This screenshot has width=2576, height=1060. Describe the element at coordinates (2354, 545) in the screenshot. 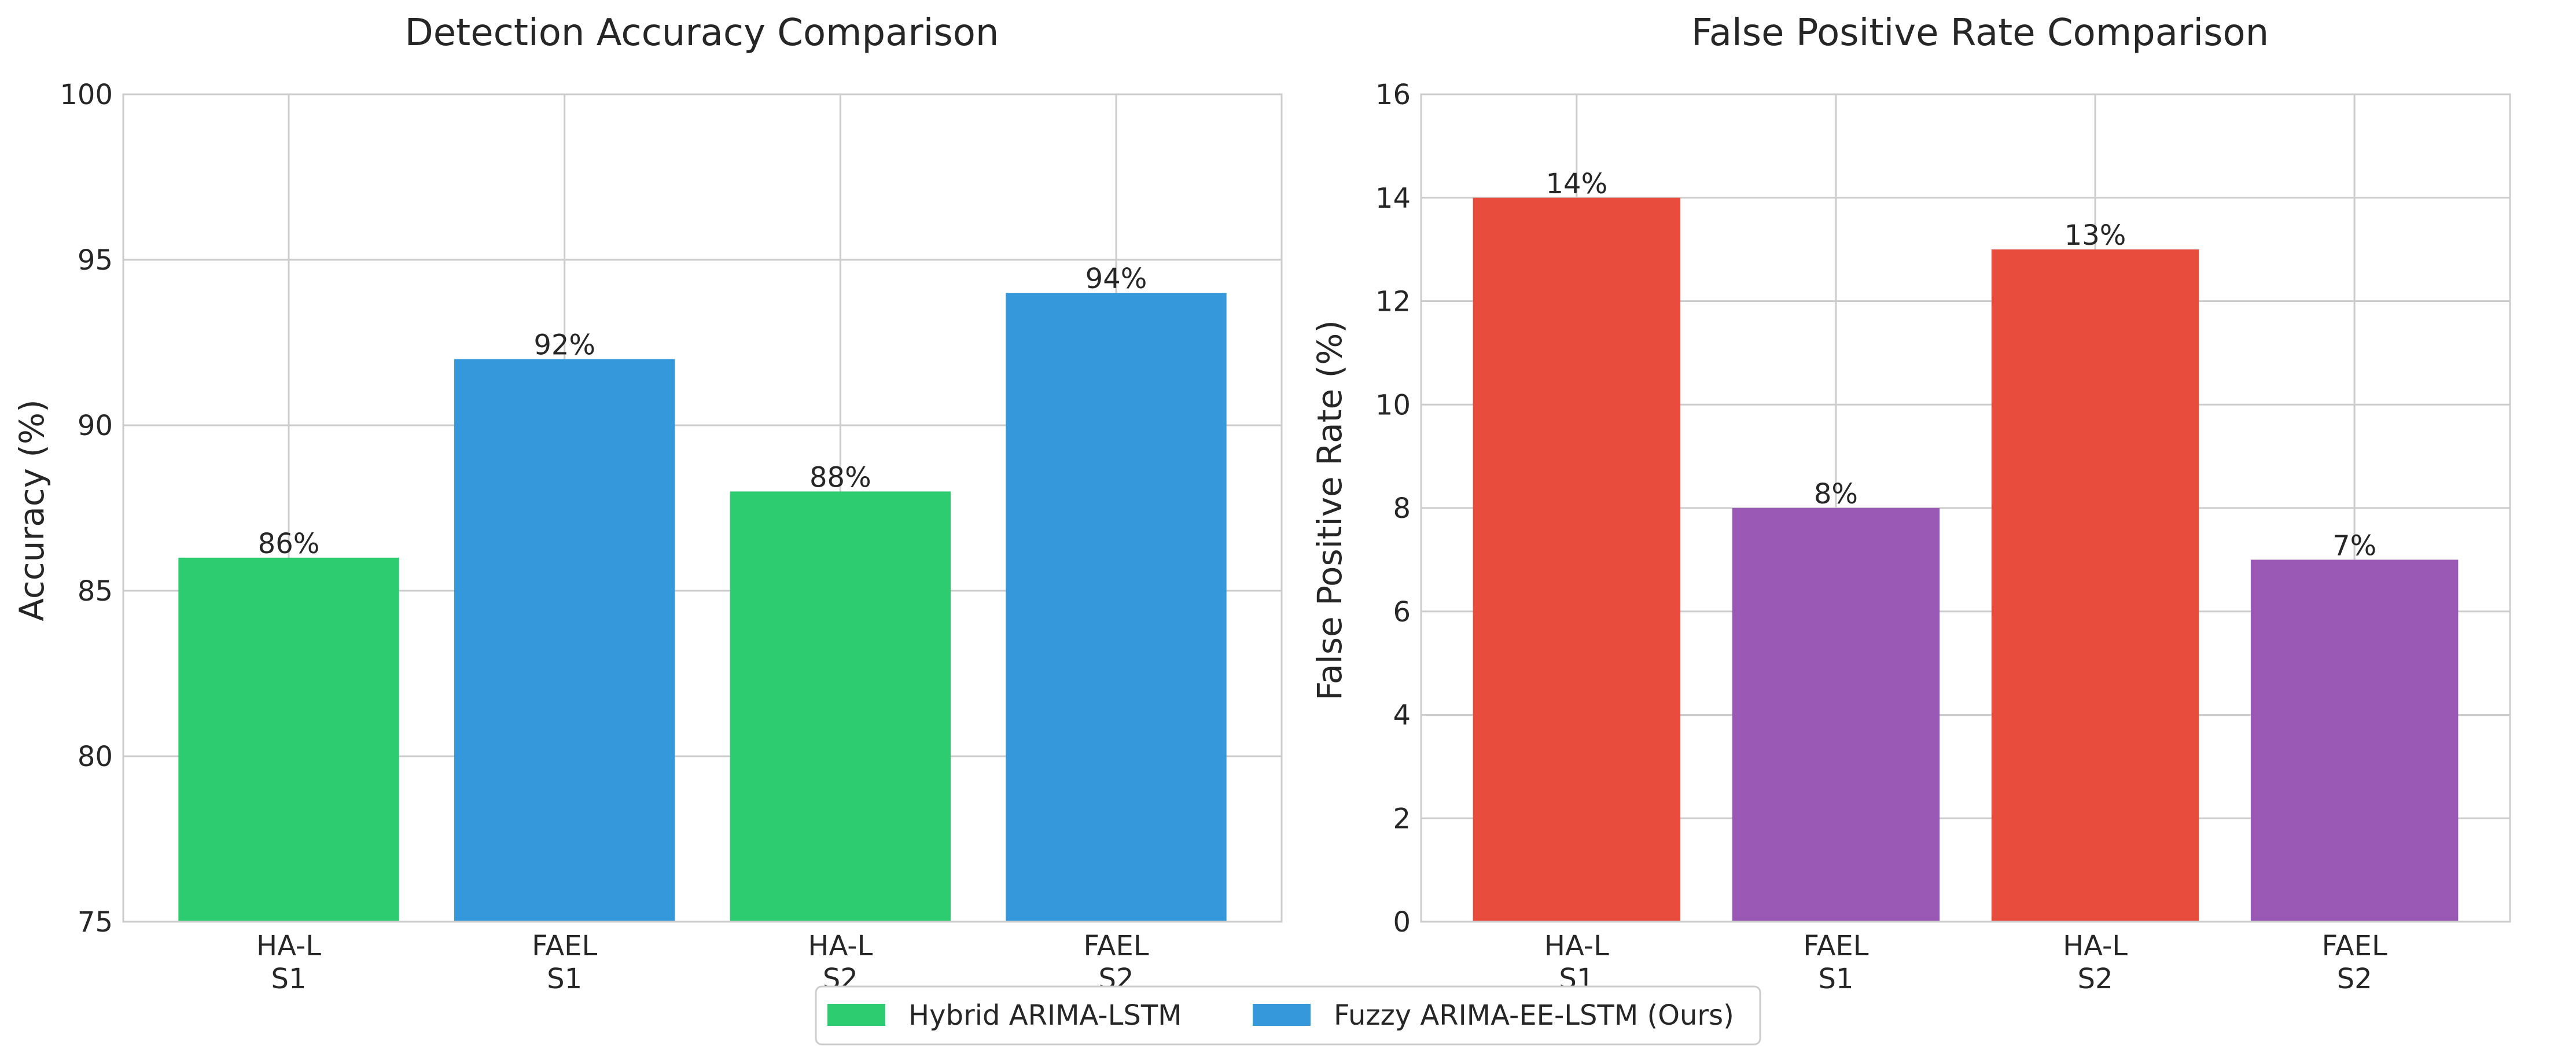

I see `false-positive-bar-value-label: 7%` at that location.